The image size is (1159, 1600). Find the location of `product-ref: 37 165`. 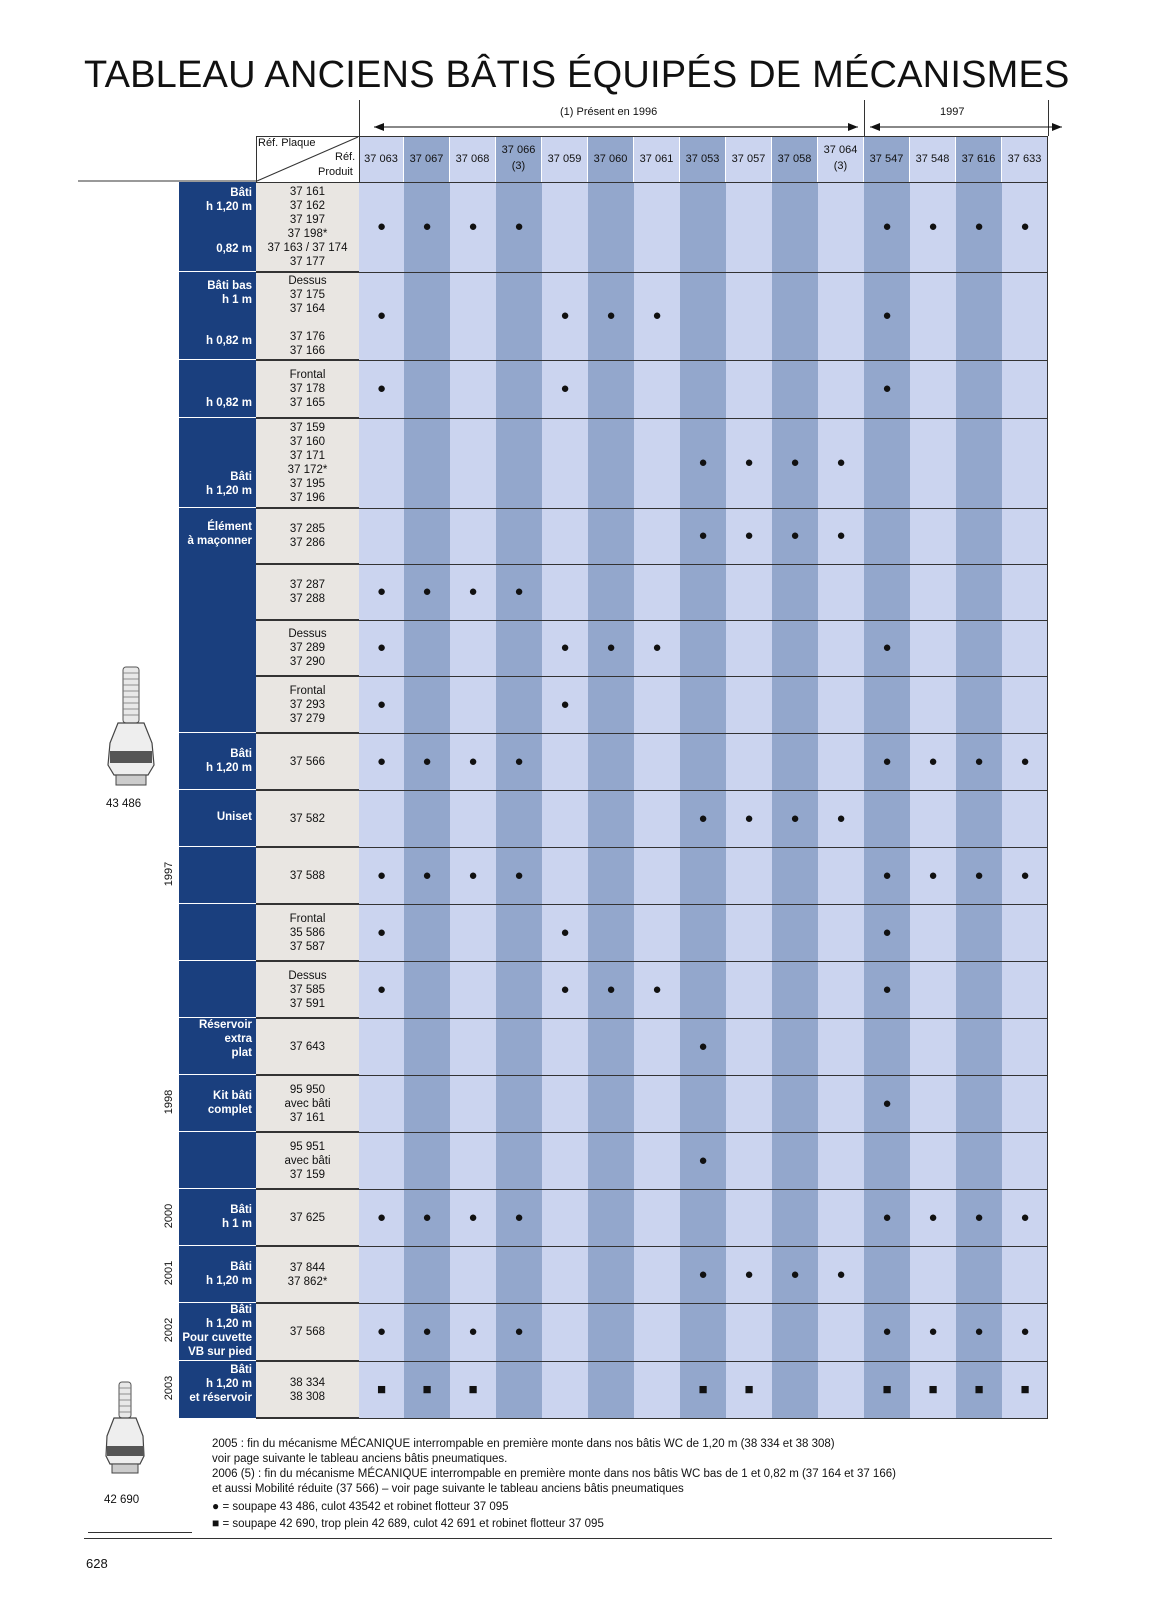

product-ref: 37 165 is located at coordinates (307, 403).